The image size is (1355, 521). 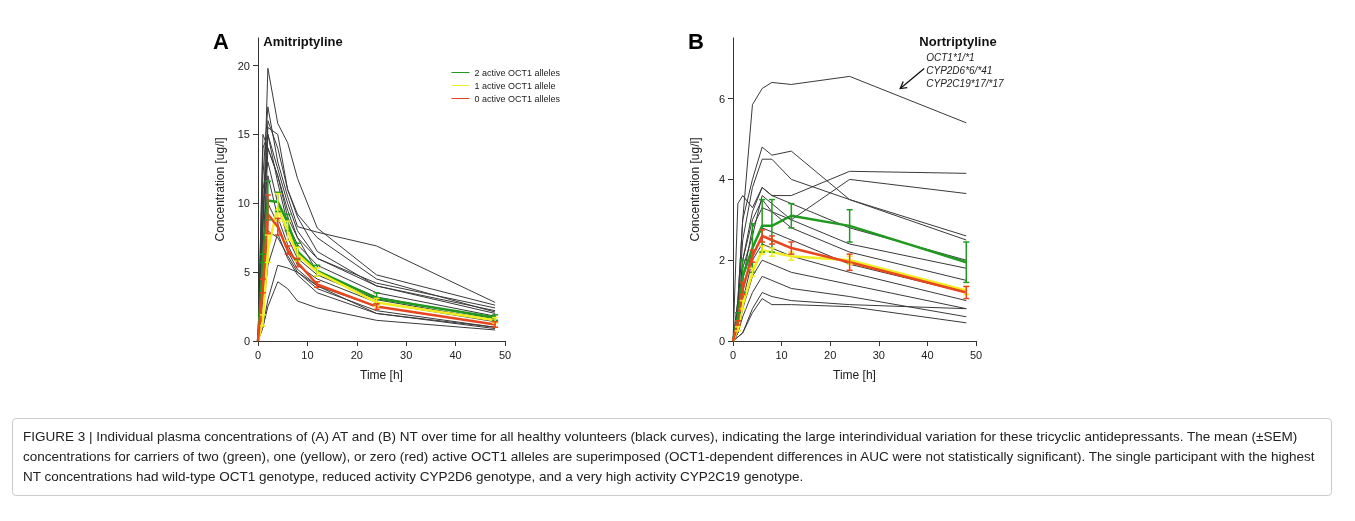 I want to click on legend-label: 2 active OCT1 alleles, so click(x=517, y=72).